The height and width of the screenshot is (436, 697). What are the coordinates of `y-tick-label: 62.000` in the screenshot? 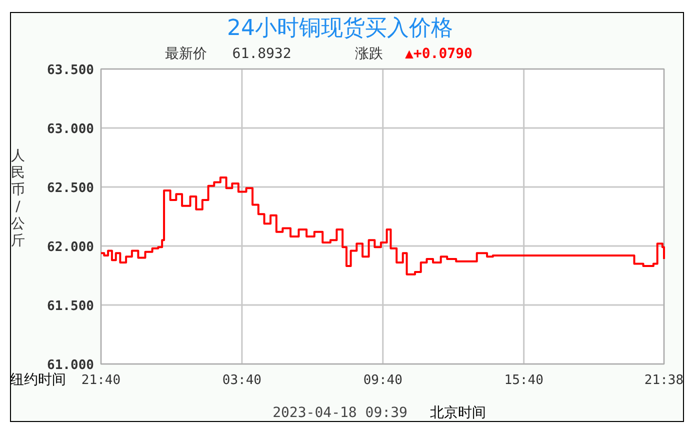 It's located at (70, 247).